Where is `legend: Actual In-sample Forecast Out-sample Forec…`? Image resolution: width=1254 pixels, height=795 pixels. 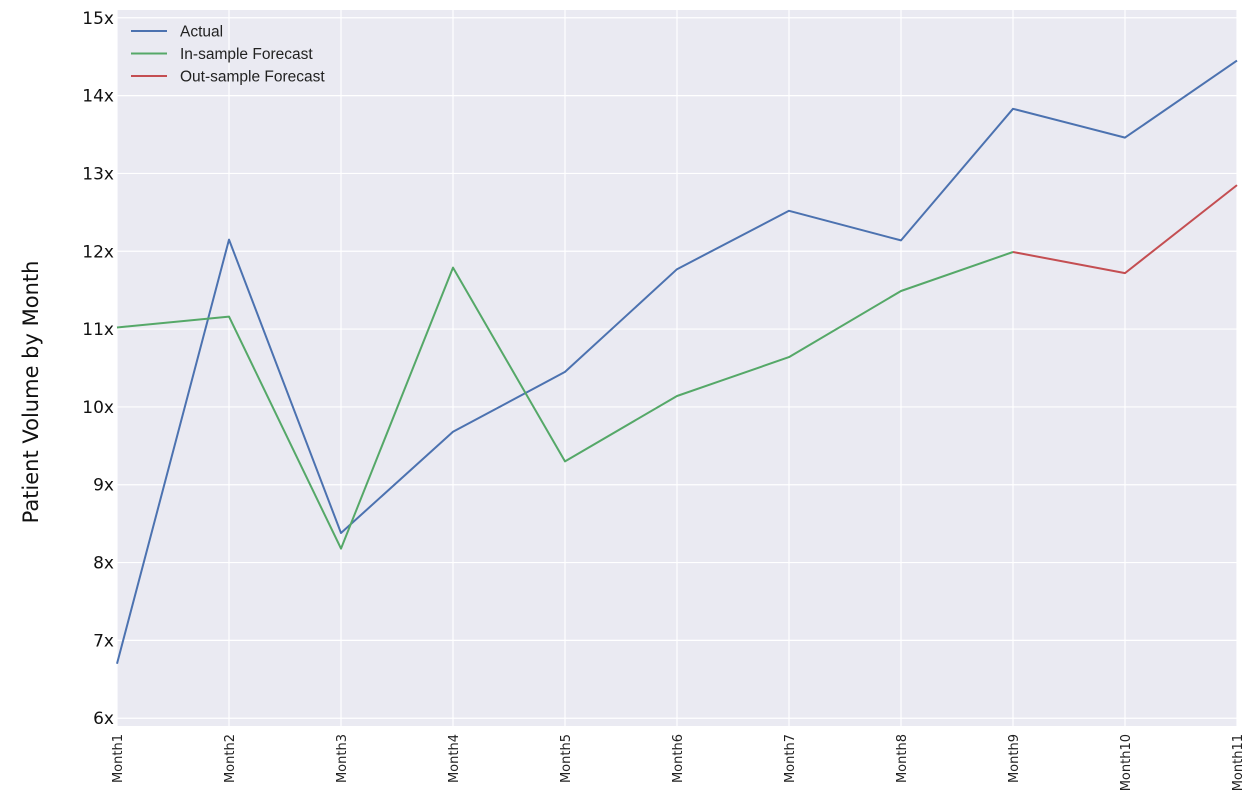
legend: Actual In-sample Forecast Out-sample Forec… is located at coordinates (228, 55).